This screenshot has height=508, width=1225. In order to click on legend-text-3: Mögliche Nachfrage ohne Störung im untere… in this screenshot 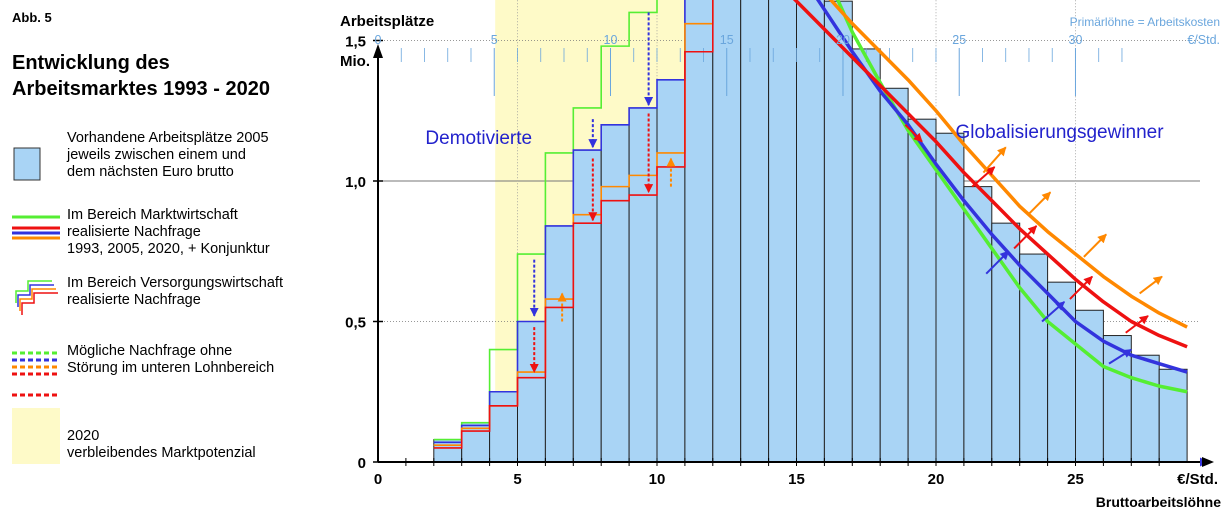, I will do `click(171, 359)`.